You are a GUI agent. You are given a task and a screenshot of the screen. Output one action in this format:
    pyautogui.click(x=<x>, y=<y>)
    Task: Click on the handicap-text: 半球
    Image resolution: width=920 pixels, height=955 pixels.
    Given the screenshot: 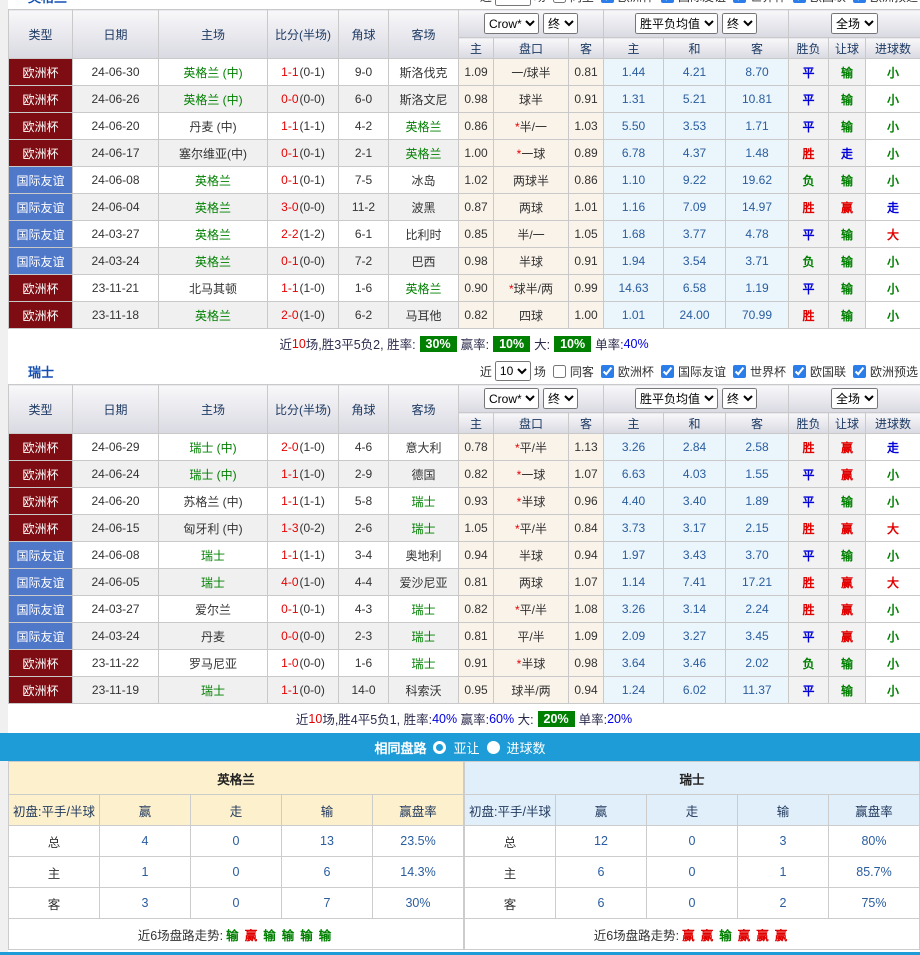 What is the action you would take?
    pyautogui.click(x=533, y=502)
    